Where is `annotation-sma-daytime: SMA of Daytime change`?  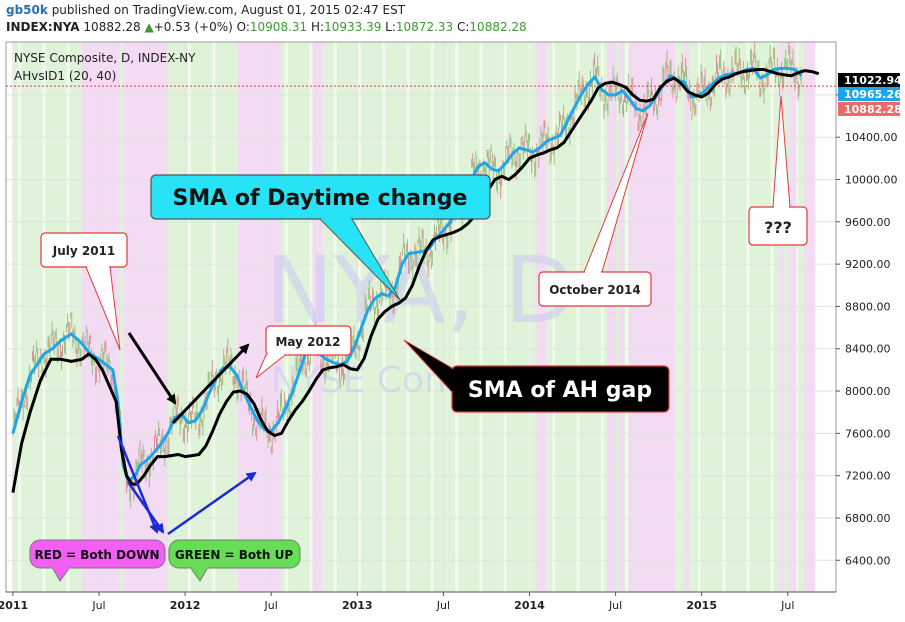
annotation-sma-daytime: SMA of Daytime change is located at coordinates (320, 198).